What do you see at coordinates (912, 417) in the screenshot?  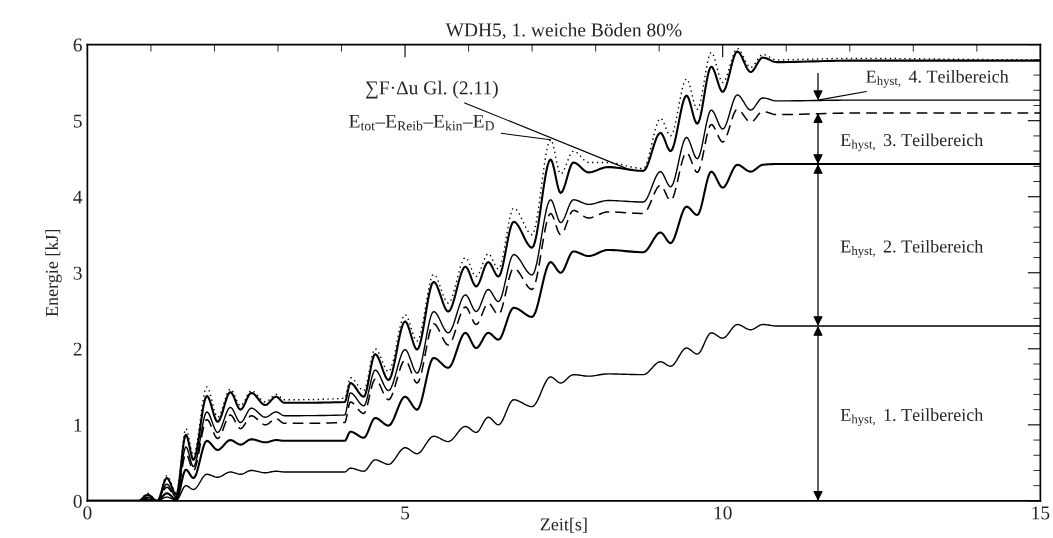 I see `annotation: E$_{hyst,}$ 1. Teilbereich` at bounding box center [912, 417].